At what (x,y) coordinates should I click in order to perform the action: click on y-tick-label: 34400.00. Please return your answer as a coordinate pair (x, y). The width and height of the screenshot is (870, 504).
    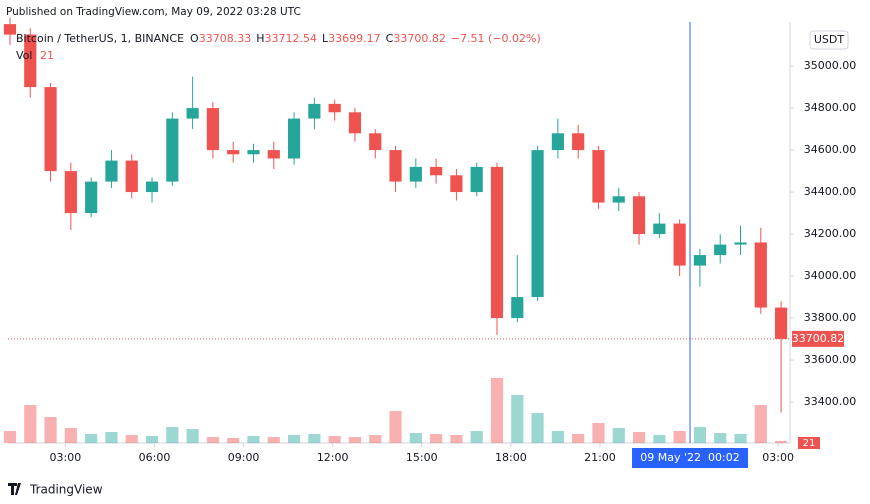
    Looking at the image, I should click on (830, 191).